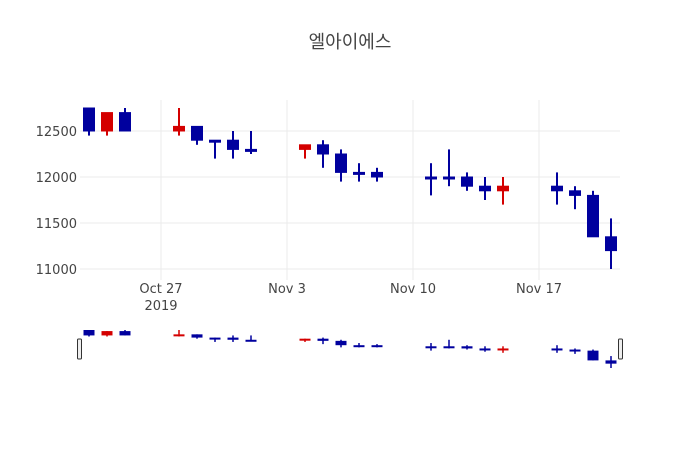 The image size is (700, 450). Describe the element at coordinates (413, 289) in the screenshot. I see `x-tick-label: Nov 10` at that location.